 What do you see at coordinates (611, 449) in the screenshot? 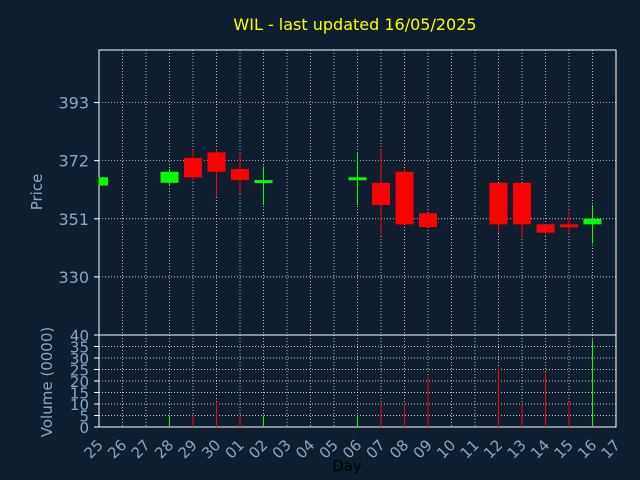
I see `x-tick-label: 17` at bounding box center [611, 449].